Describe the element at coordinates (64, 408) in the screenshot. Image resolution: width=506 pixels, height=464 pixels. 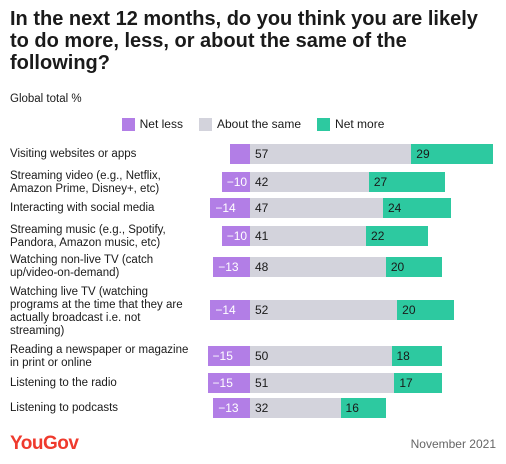
I see `category-label: Listening to podcasts` at that location.